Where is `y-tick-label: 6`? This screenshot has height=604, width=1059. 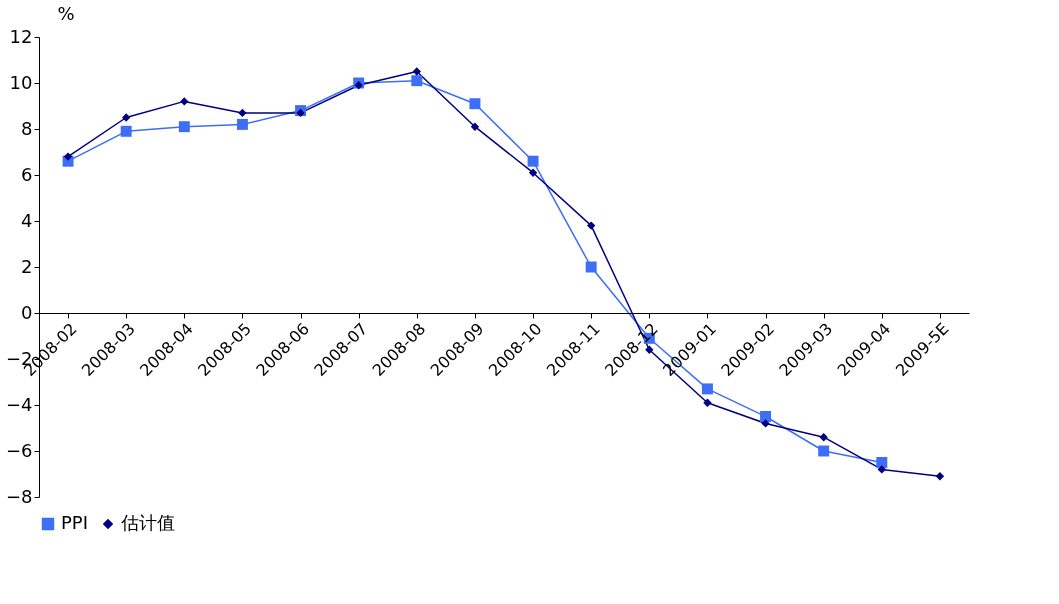 y-tick-label: 6 is located at coordinates (27, 174).